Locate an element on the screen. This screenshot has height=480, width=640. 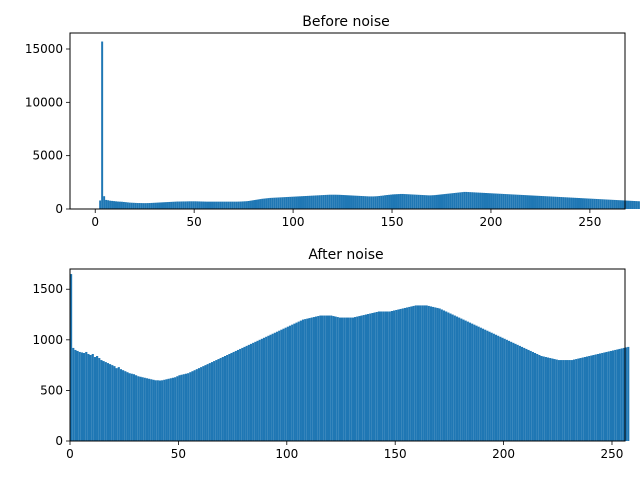
chart-title-before-noise: Before noise is located at coordinates (345, 22).